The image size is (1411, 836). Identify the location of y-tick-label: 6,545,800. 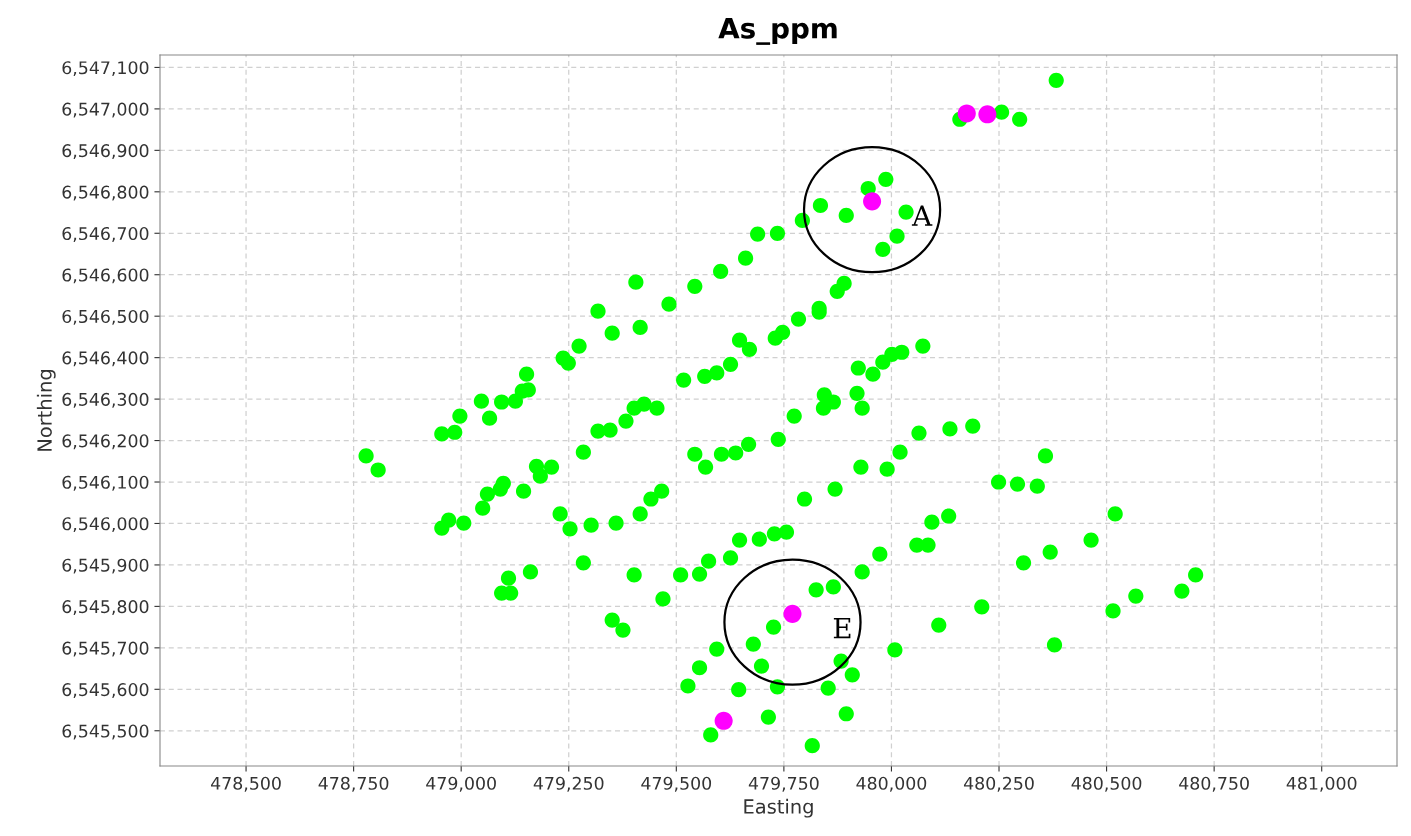
(105, 607).